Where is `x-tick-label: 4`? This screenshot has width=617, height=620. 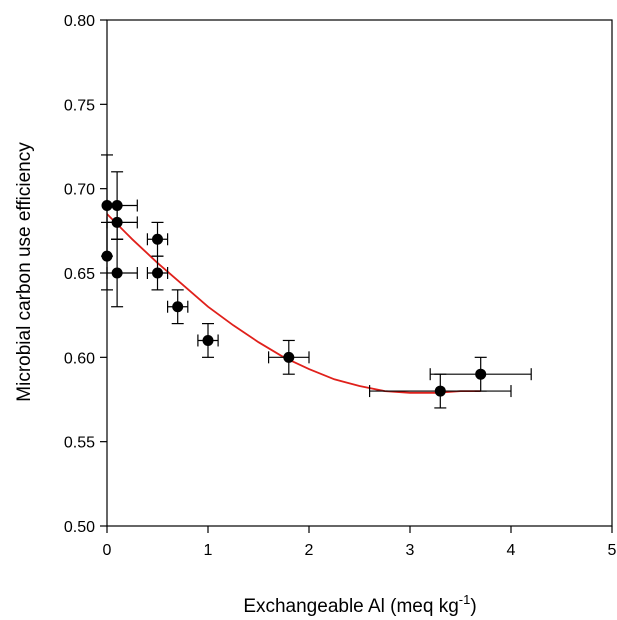 x-tick-label: 4 is located at coordinates (511, 550).